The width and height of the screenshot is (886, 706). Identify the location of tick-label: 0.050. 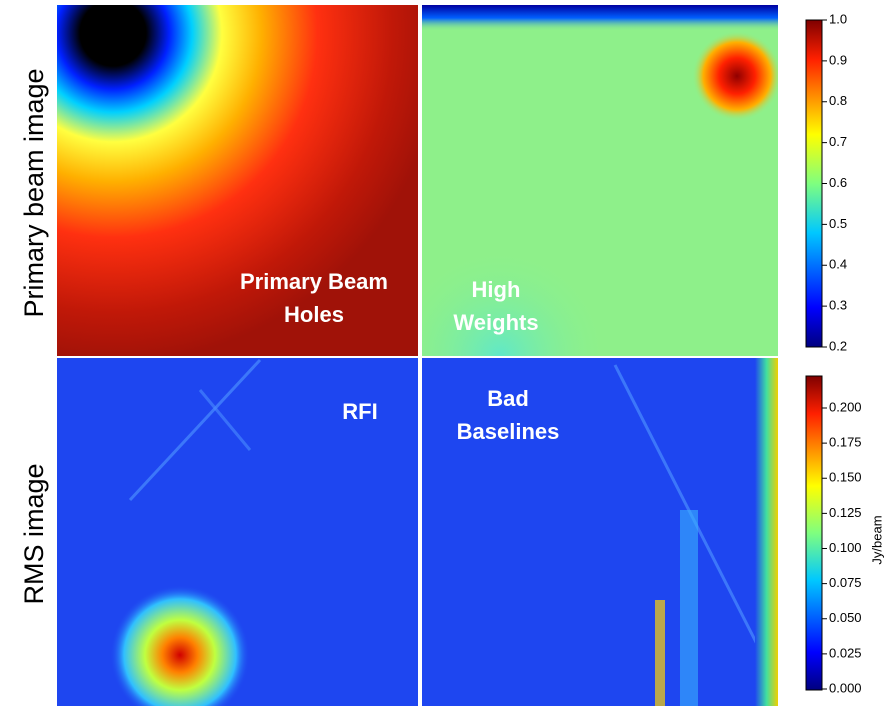
(845, 617).